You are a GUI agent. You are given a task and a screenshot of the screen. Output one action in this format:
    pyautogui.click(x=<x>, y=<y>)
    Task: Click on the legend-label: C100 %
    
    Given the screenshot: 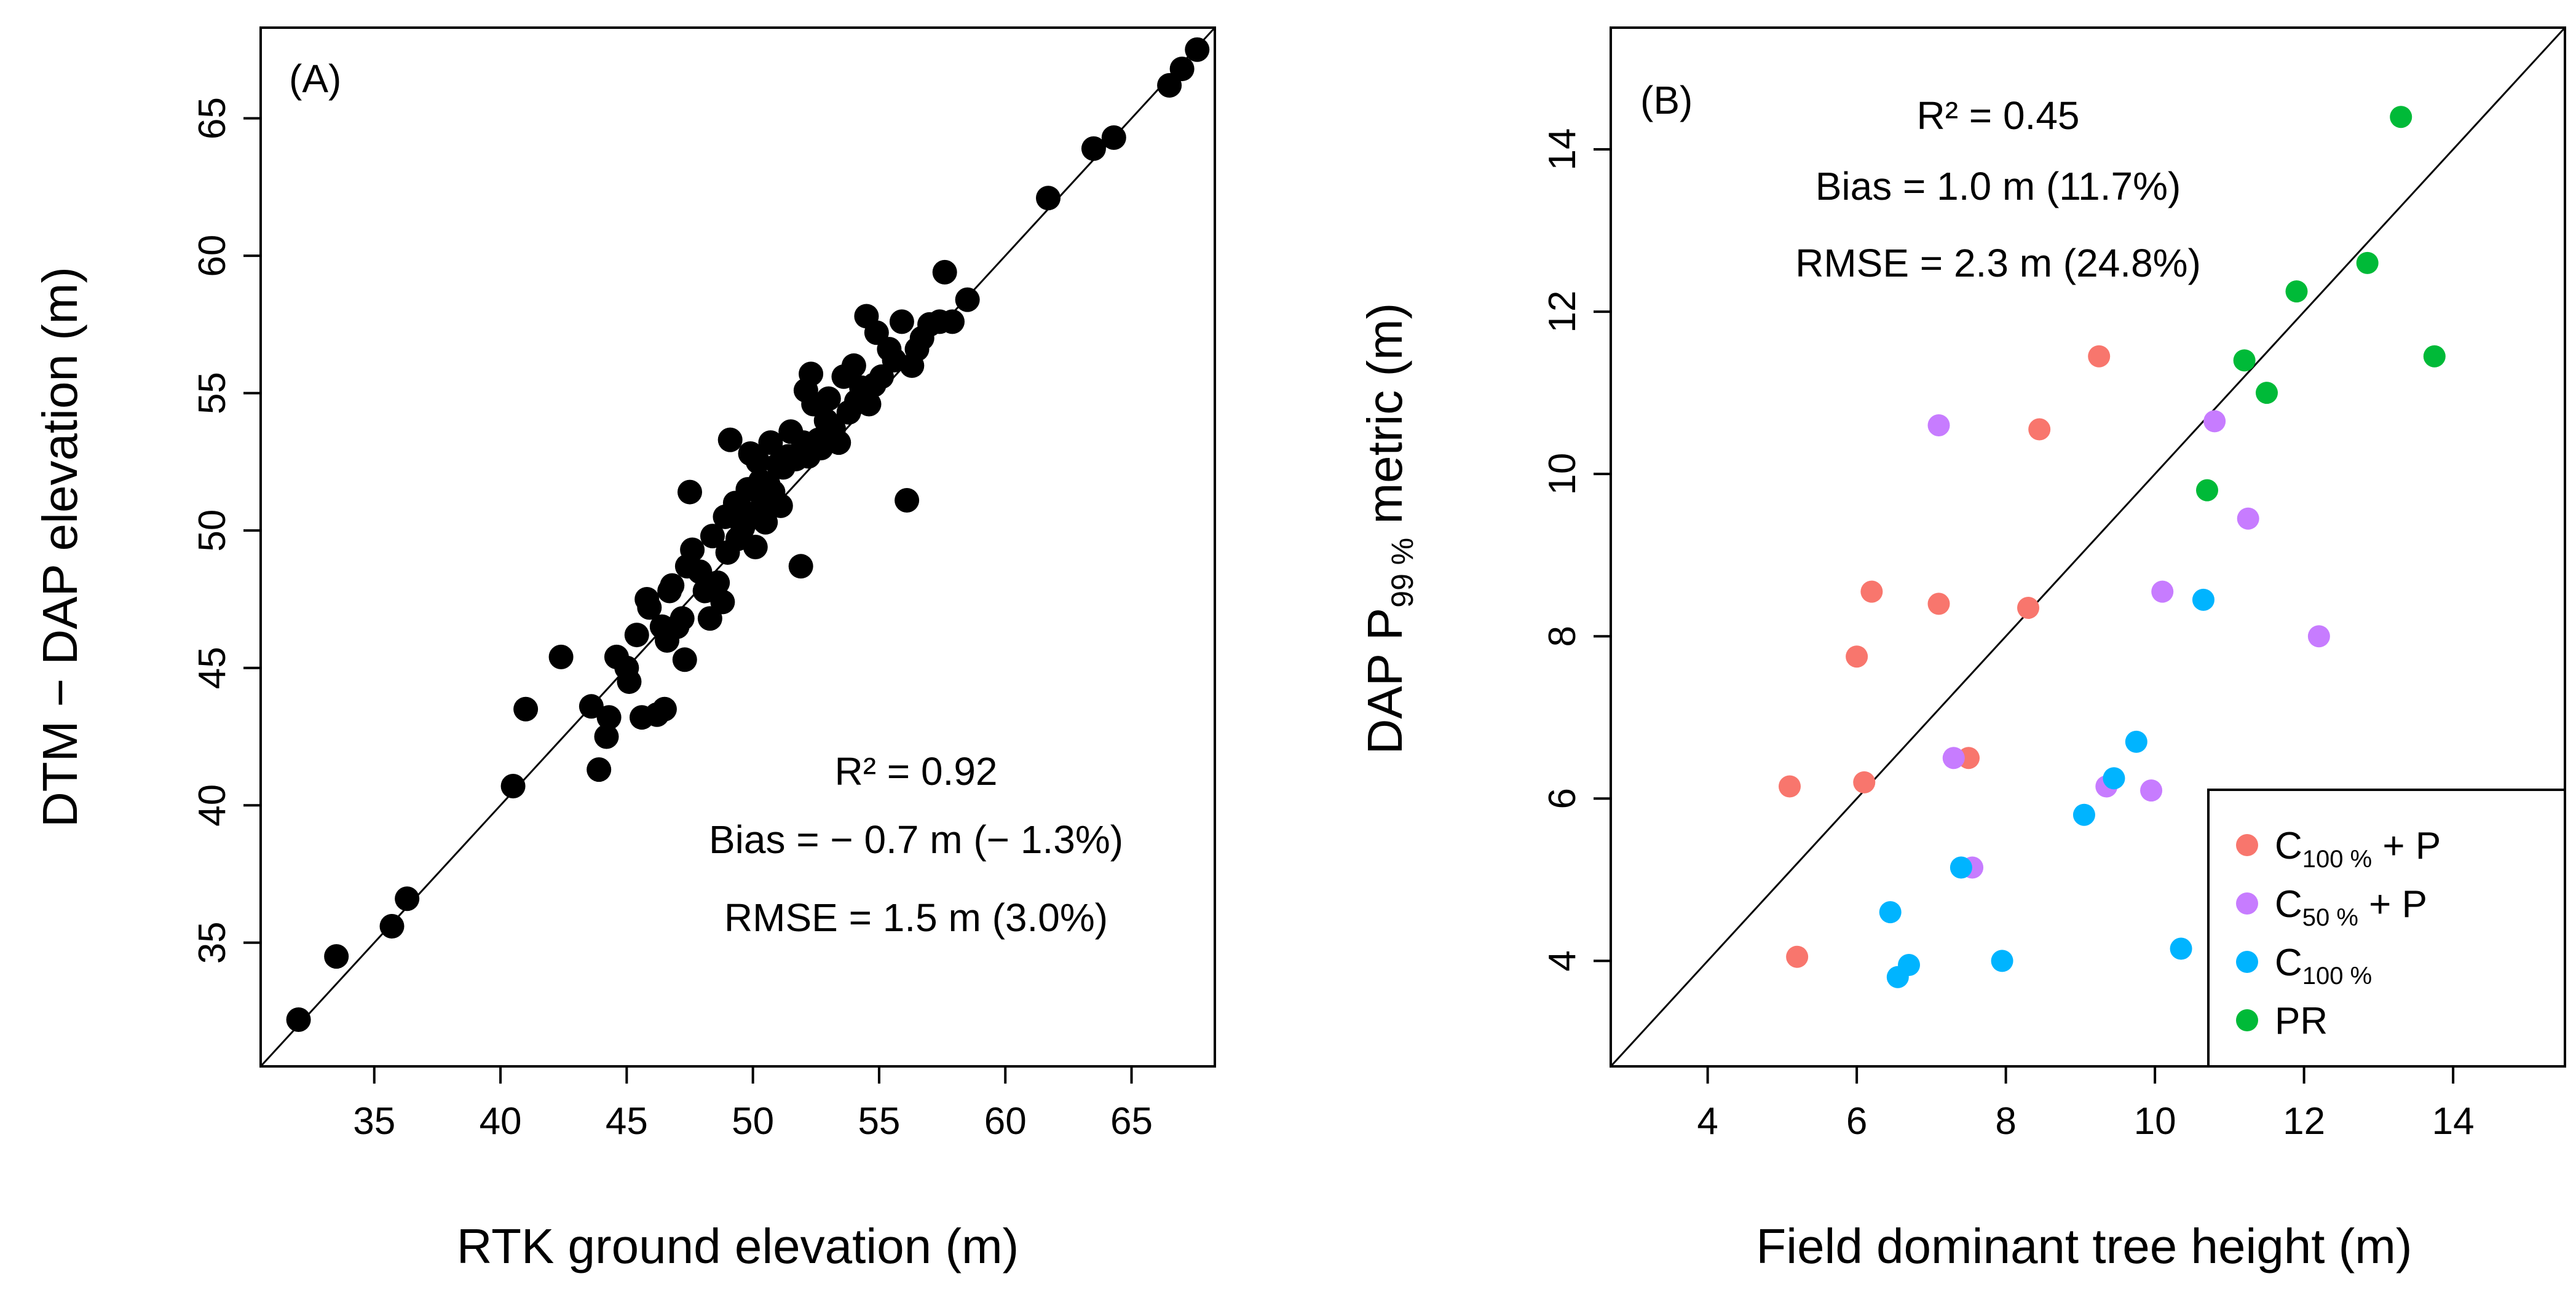 What is the action you would take?
    pyautogui.click(x=2324, y=966)
    